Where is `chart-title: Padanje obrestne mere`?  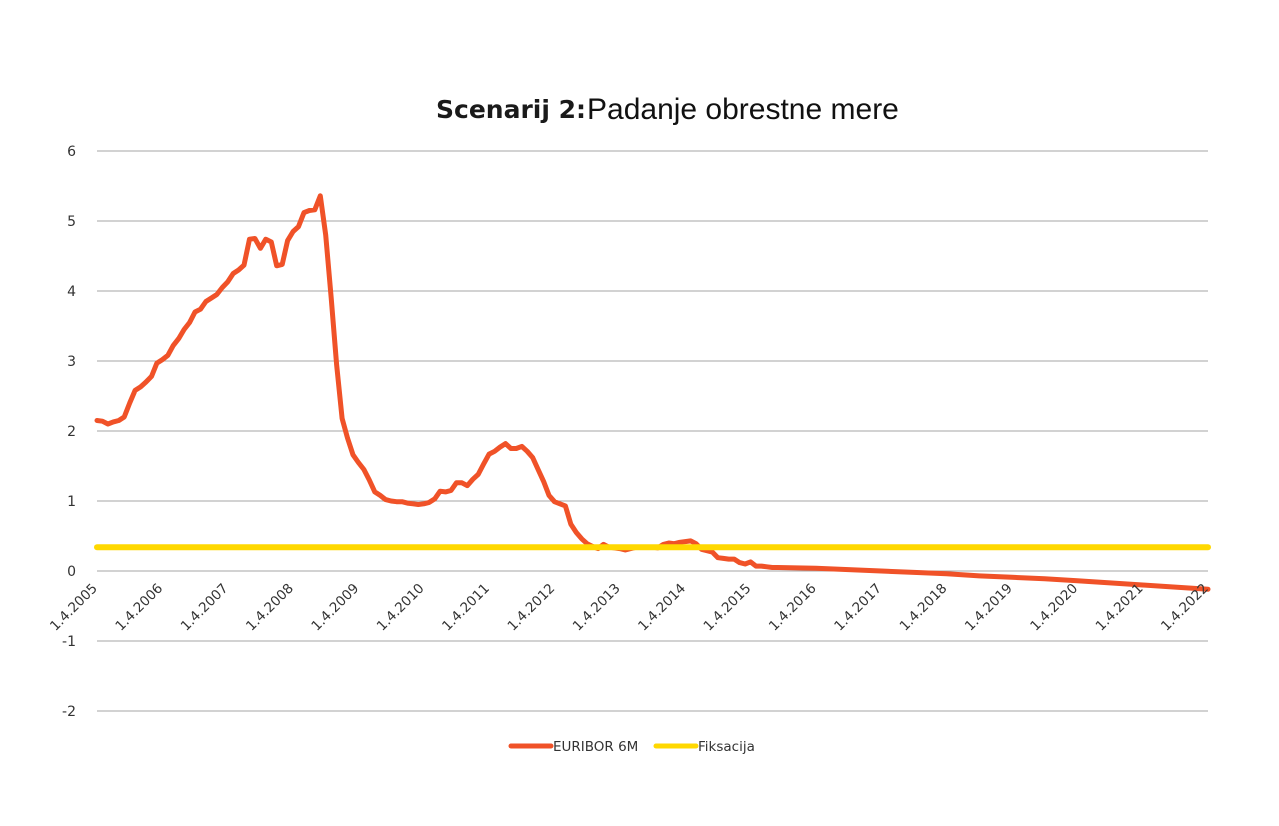 chart-title: Padanje obrestne mere is located at coordinates (743, 109).